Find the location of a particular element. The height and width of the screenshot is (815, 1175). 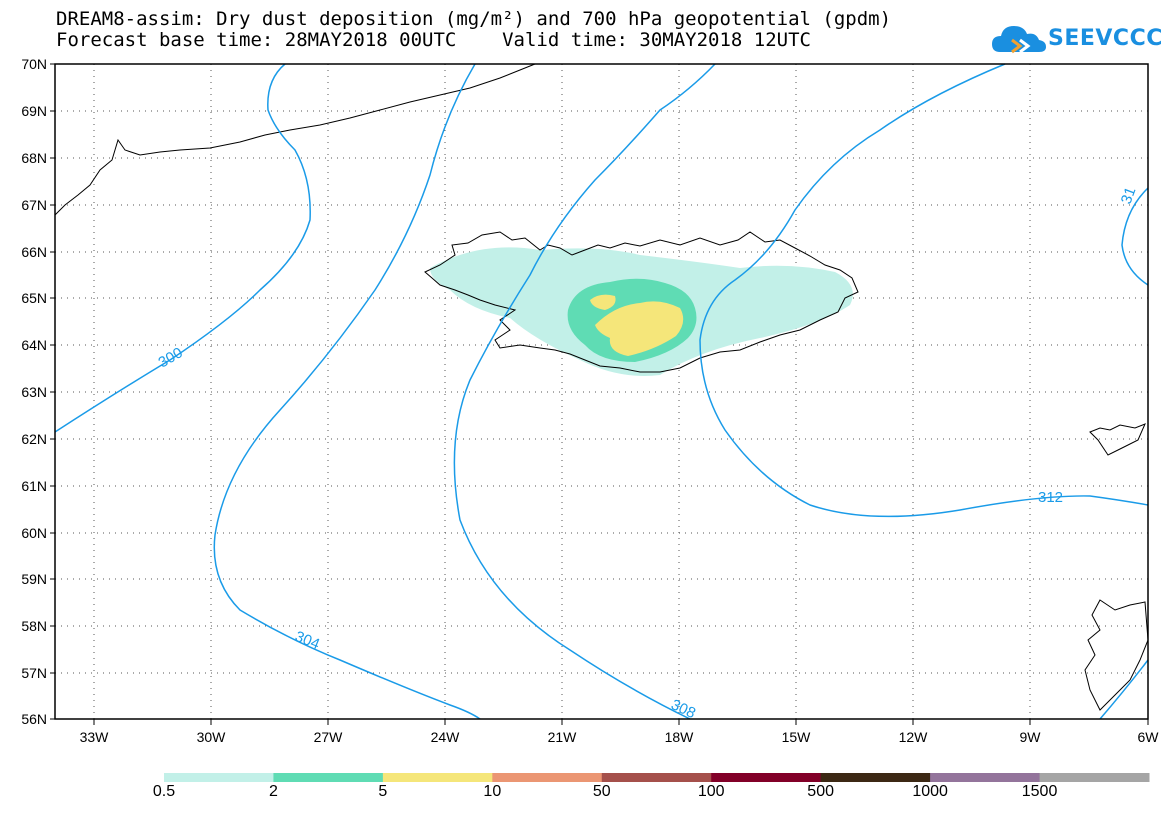

colorbar-label: 1000 is located at coordinates (930, 791).